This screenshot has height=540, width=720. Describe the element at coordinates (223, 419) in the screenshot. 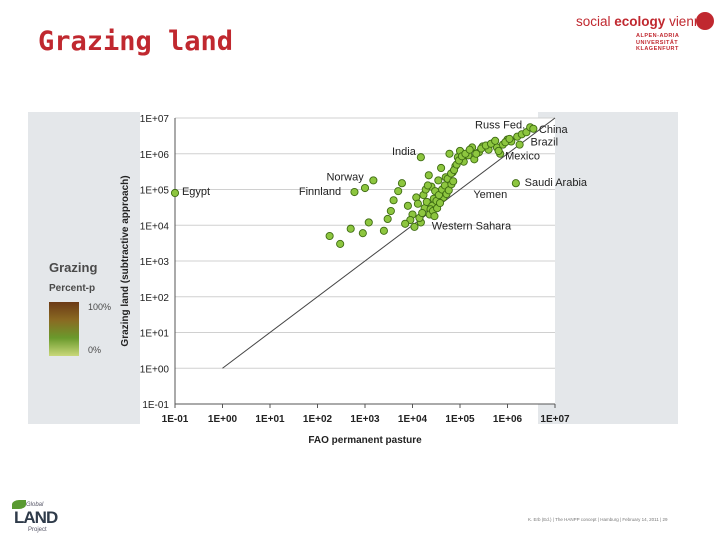

I see `x-tick-label: 1E+00` at that location.